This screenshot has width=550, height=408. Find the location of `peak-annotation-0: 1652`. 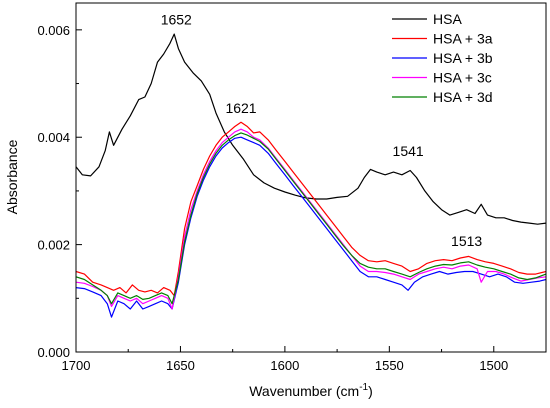

peak-annotation-0: 1652 is located at coordinates (176, 19).